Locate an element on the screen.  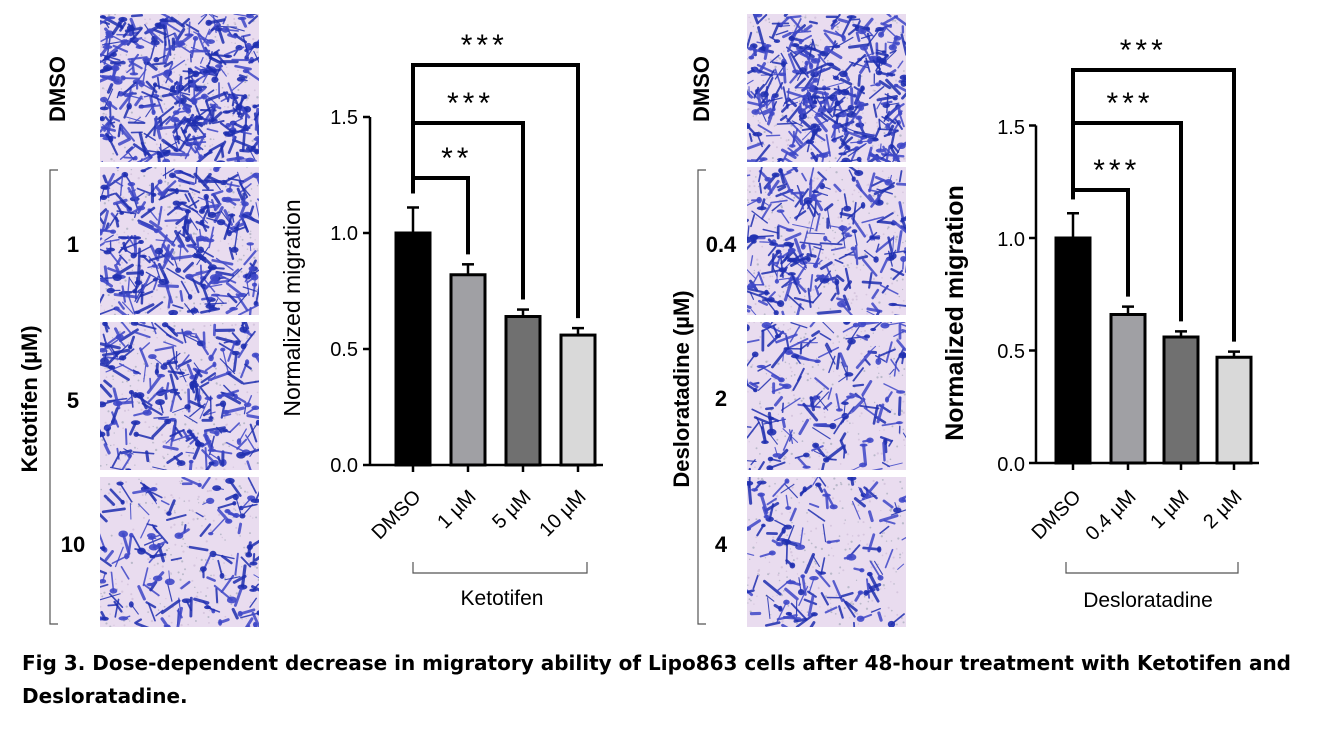
ketotifen-row-label-1: 1 is located at coordinates (73, 244).